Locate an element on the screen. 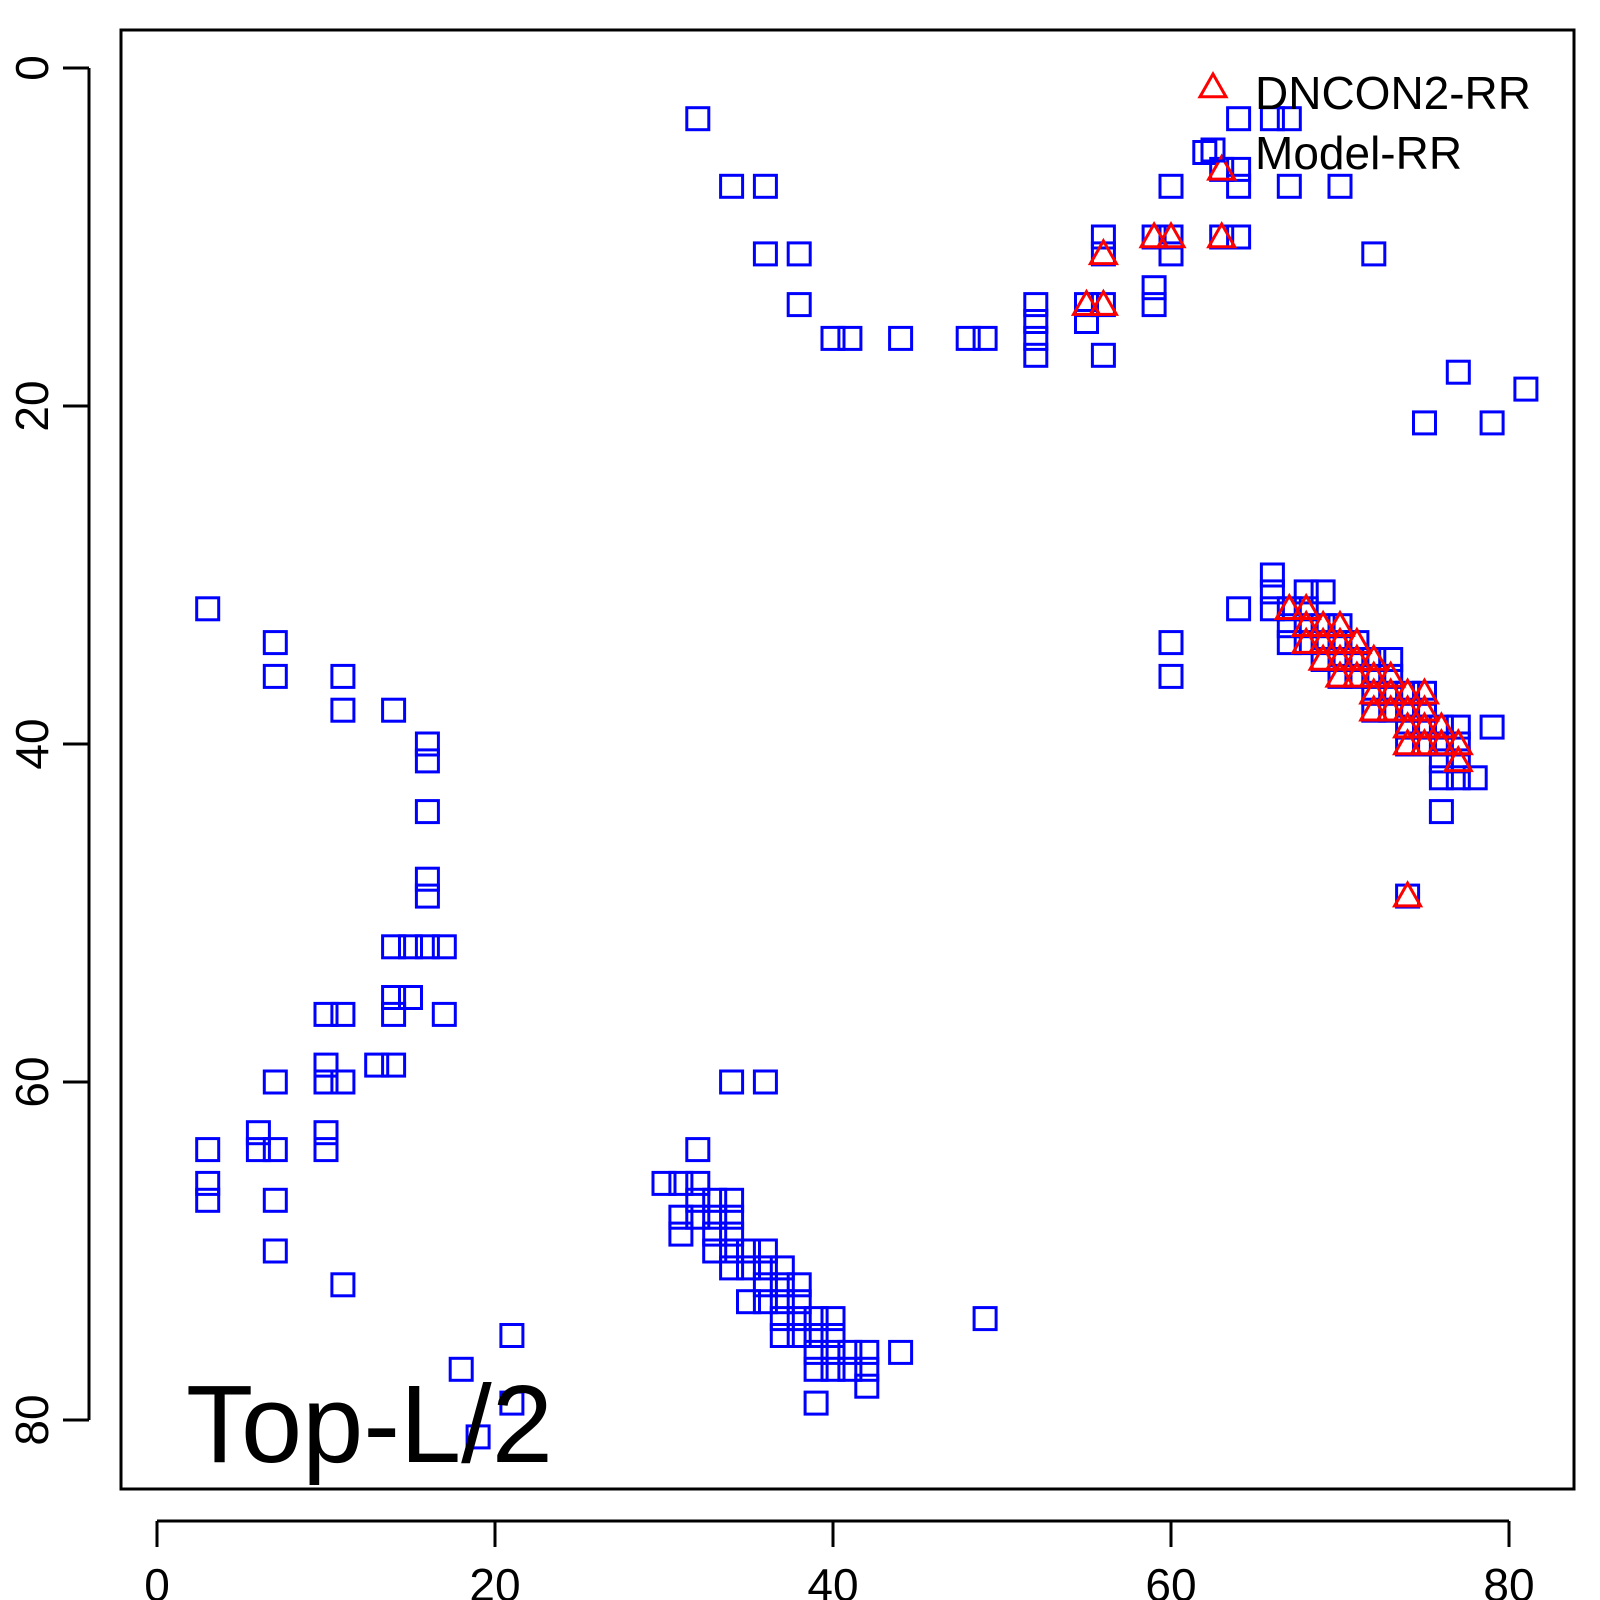 The height and width of the screenshot is (1600, 1600). y-tick-label: 20 is located at coordinates (32, 405).